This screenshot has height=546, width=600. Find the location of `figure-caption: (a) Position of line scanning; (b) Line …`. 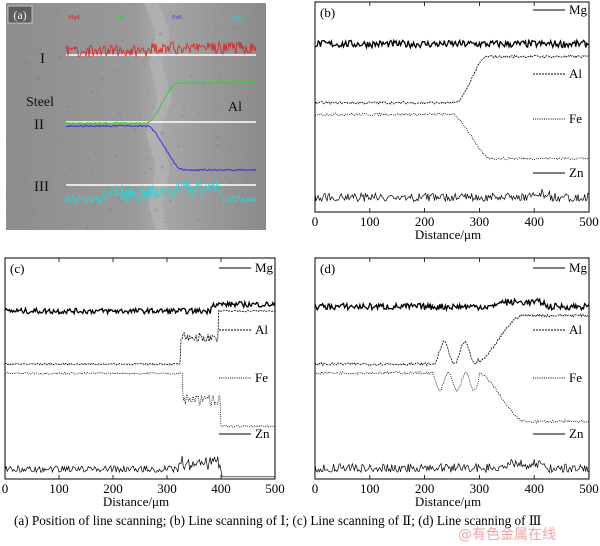

figure-caption: (a) Position of line scanning; (b) Line … is located at coordinates (278, 520).